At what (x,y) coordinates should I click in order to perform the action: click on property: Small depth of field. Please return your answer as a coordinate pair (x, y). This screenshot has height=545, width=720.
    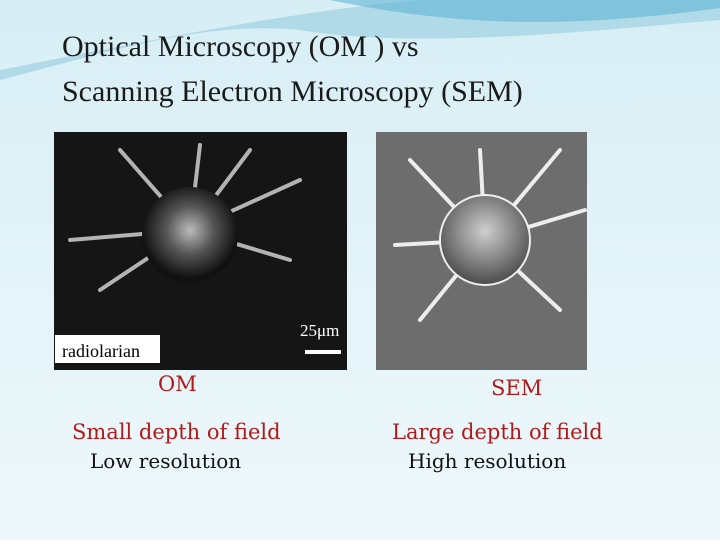
    Looking at the image, I should click on (176, 432).